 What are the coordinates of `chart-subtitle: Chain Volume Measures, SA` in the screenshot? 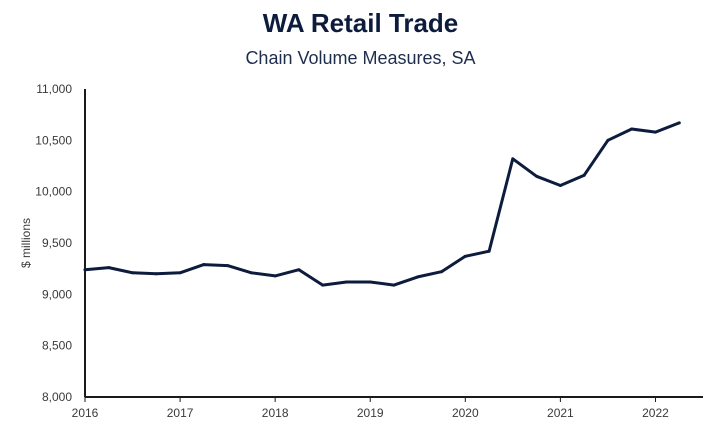 It's located at (360, 58).